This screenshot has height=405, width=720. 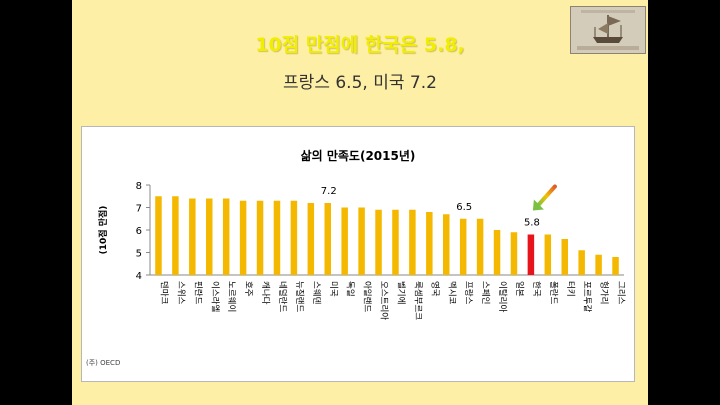 I want to click on bar-스페인, so click(x=480, y=246).